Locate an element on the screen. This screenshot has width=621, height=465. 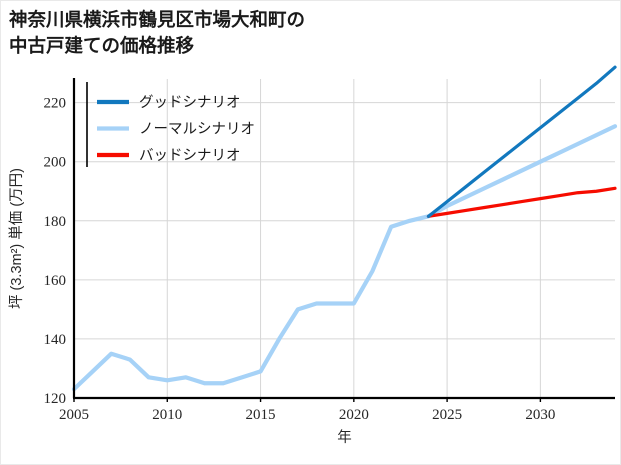
y-axis-title: 坪 (3.3m²) 単価 (万円) is located at coordinates (16, 238).